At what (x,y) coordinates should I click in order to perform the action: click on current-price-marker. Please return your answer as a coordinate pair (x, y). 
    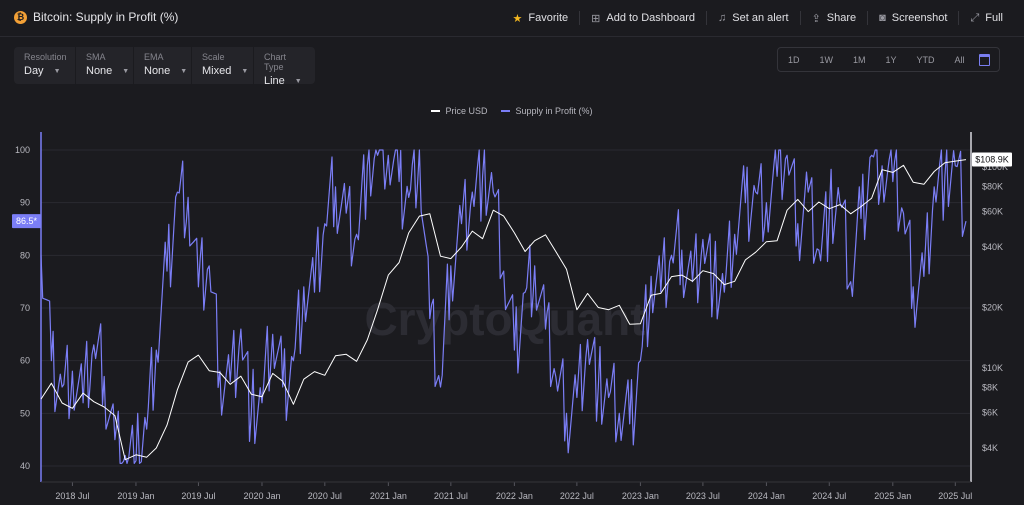
    Looking at the image, I should click on (992, 159).